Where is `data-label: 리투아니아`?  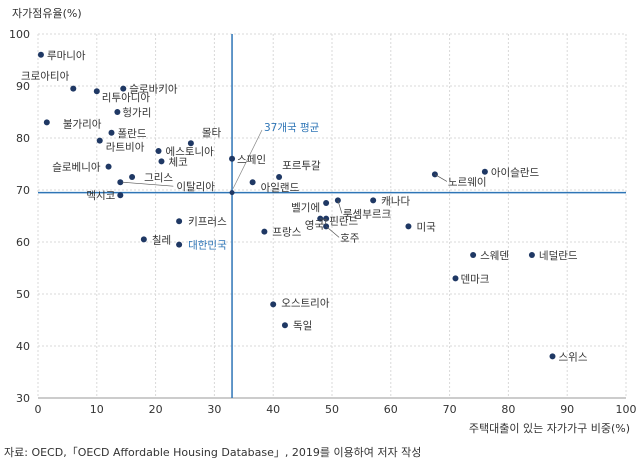 data-label: 리투아니아 is located at coordinates (126, 98).